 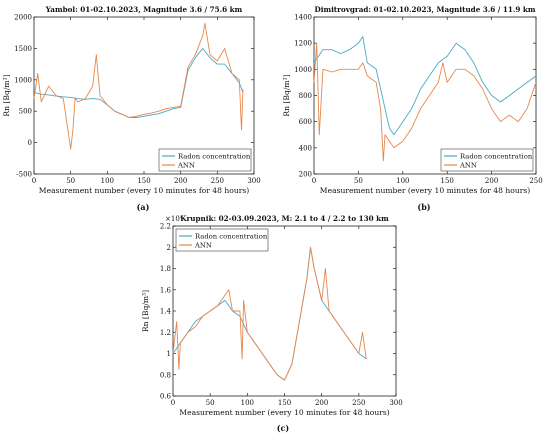 What do you see at coordinates (165, 333) in the screenshot?
I see `y-tick-label: 1.2` at bounding box center [165, 333].